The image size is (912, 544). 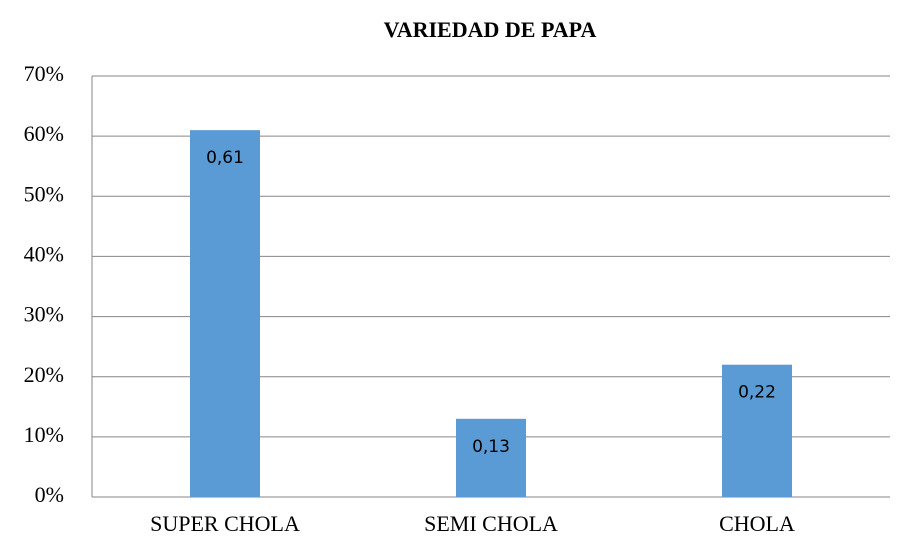 I want to click on y-tick-label: 50%, so click(x=44, y=193).